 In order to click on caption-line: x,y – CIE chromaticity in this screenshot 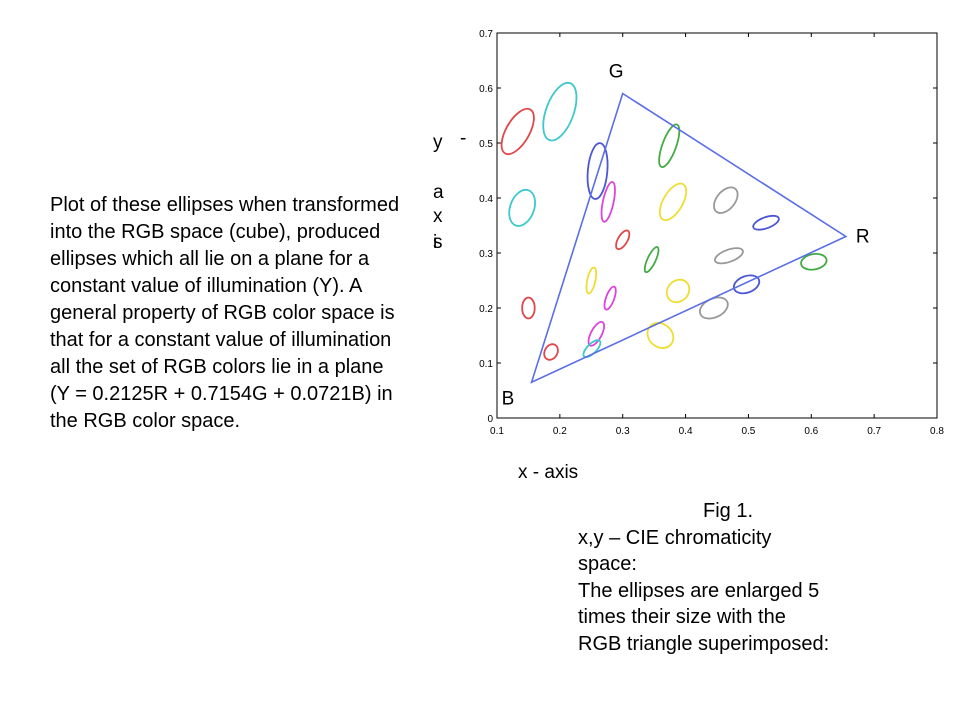, I will do `click(675, 537)`.